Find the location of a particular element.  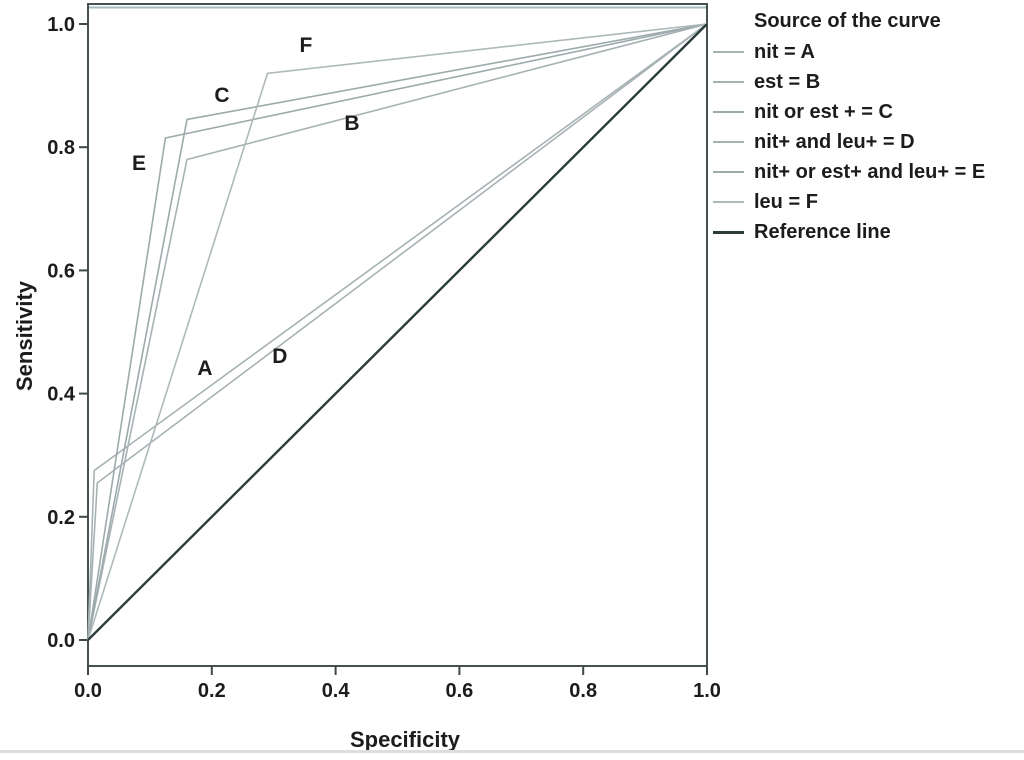

x-axis-title: Specificity is located at coordinates (405, 739).